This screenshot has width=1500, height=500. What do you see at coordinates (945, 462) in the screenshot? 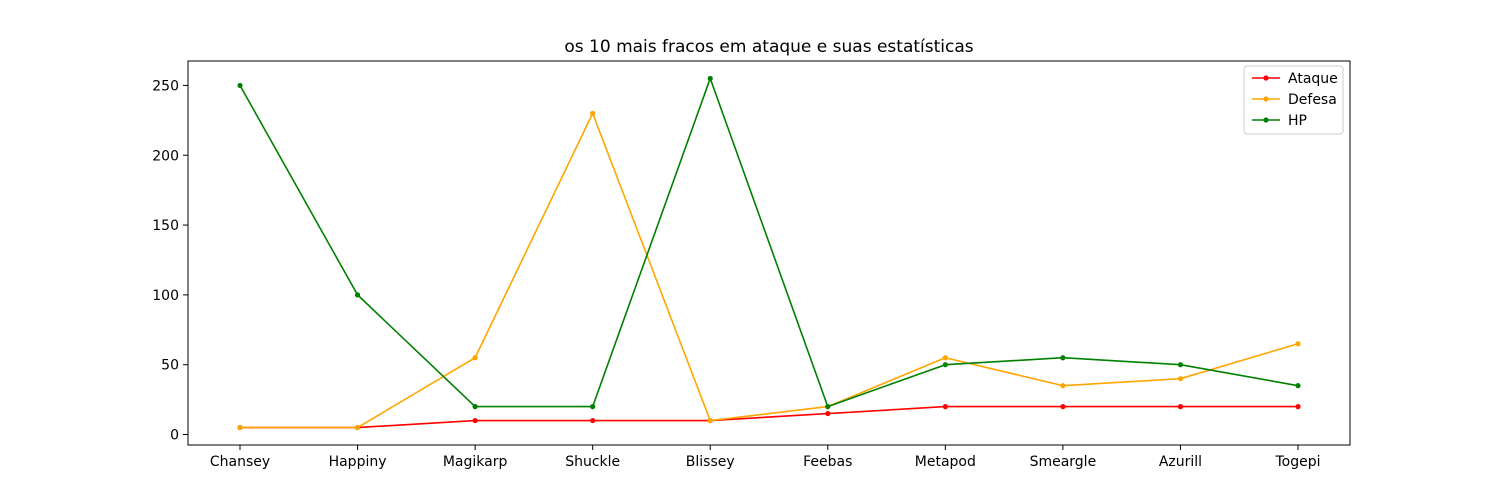
I see `x-tick-label: Metapod` at bounding box center [945, 462].